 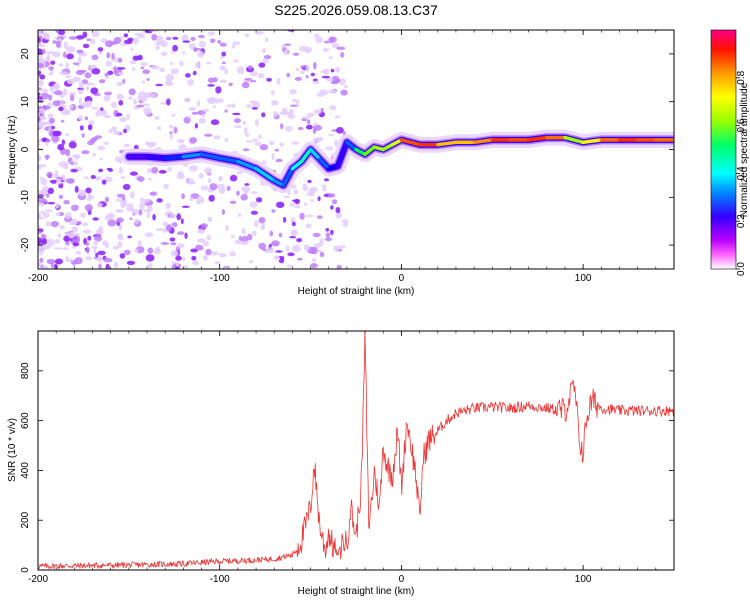 What do you see at coordinates (356, 10) in the screenshot?
I see `figure-title: S225.2026.059.08.13.C37` at bounding box center [356, 10].